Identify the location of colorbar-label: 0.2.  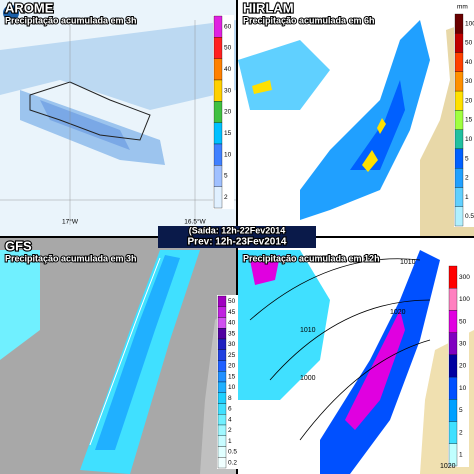
(232, 462).